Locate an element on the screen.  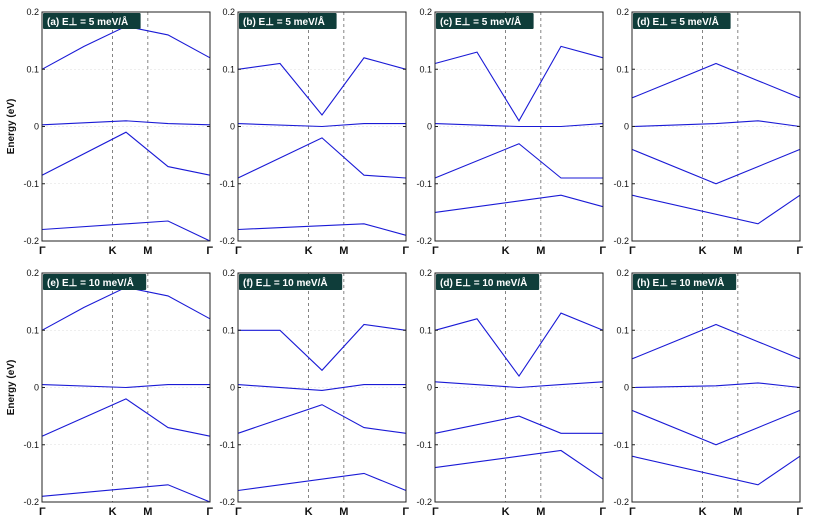
panel-label: (e) E⊥ = 10 meV/Å is located at coordinates (90, 282).